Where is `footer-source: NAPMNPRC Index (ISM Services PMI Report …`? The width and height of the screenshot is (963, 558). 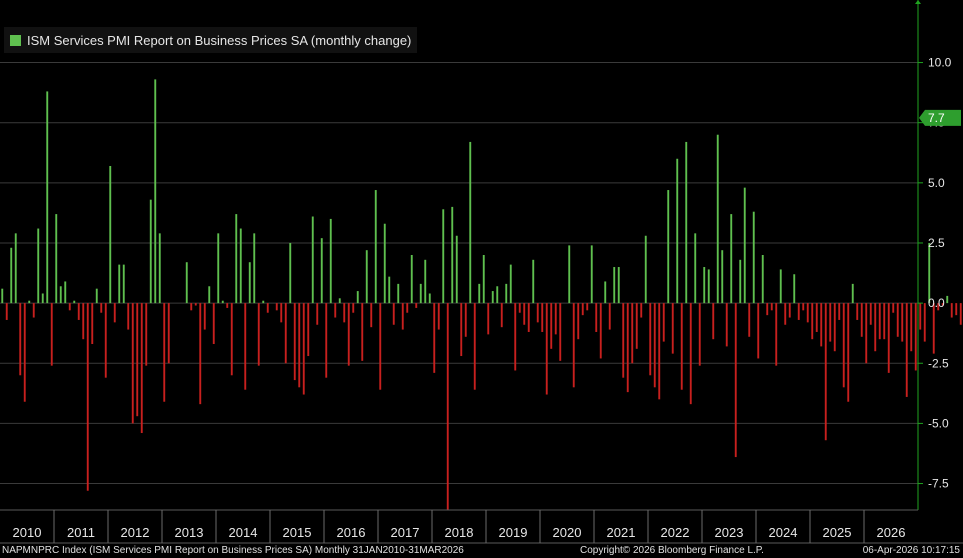 footer-source: NAPMNPRC Index (ISM Services PMI Report … is located at coordinates (233, 550).